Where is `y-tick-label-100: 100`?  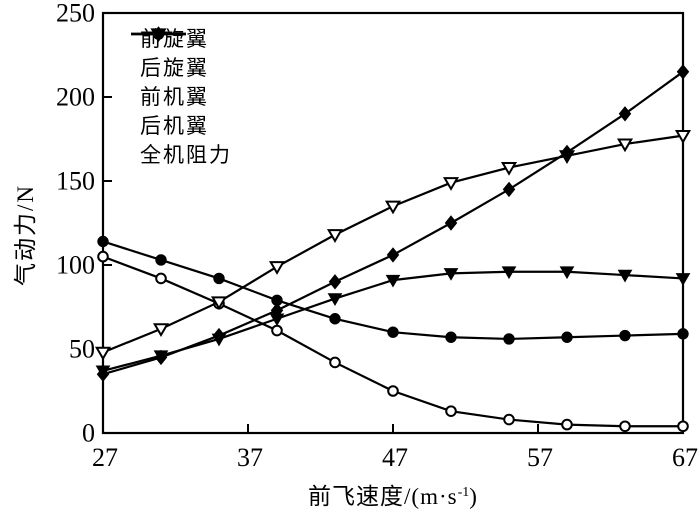 y-tick-label-100: 100 is located at coordinates (75, 265).